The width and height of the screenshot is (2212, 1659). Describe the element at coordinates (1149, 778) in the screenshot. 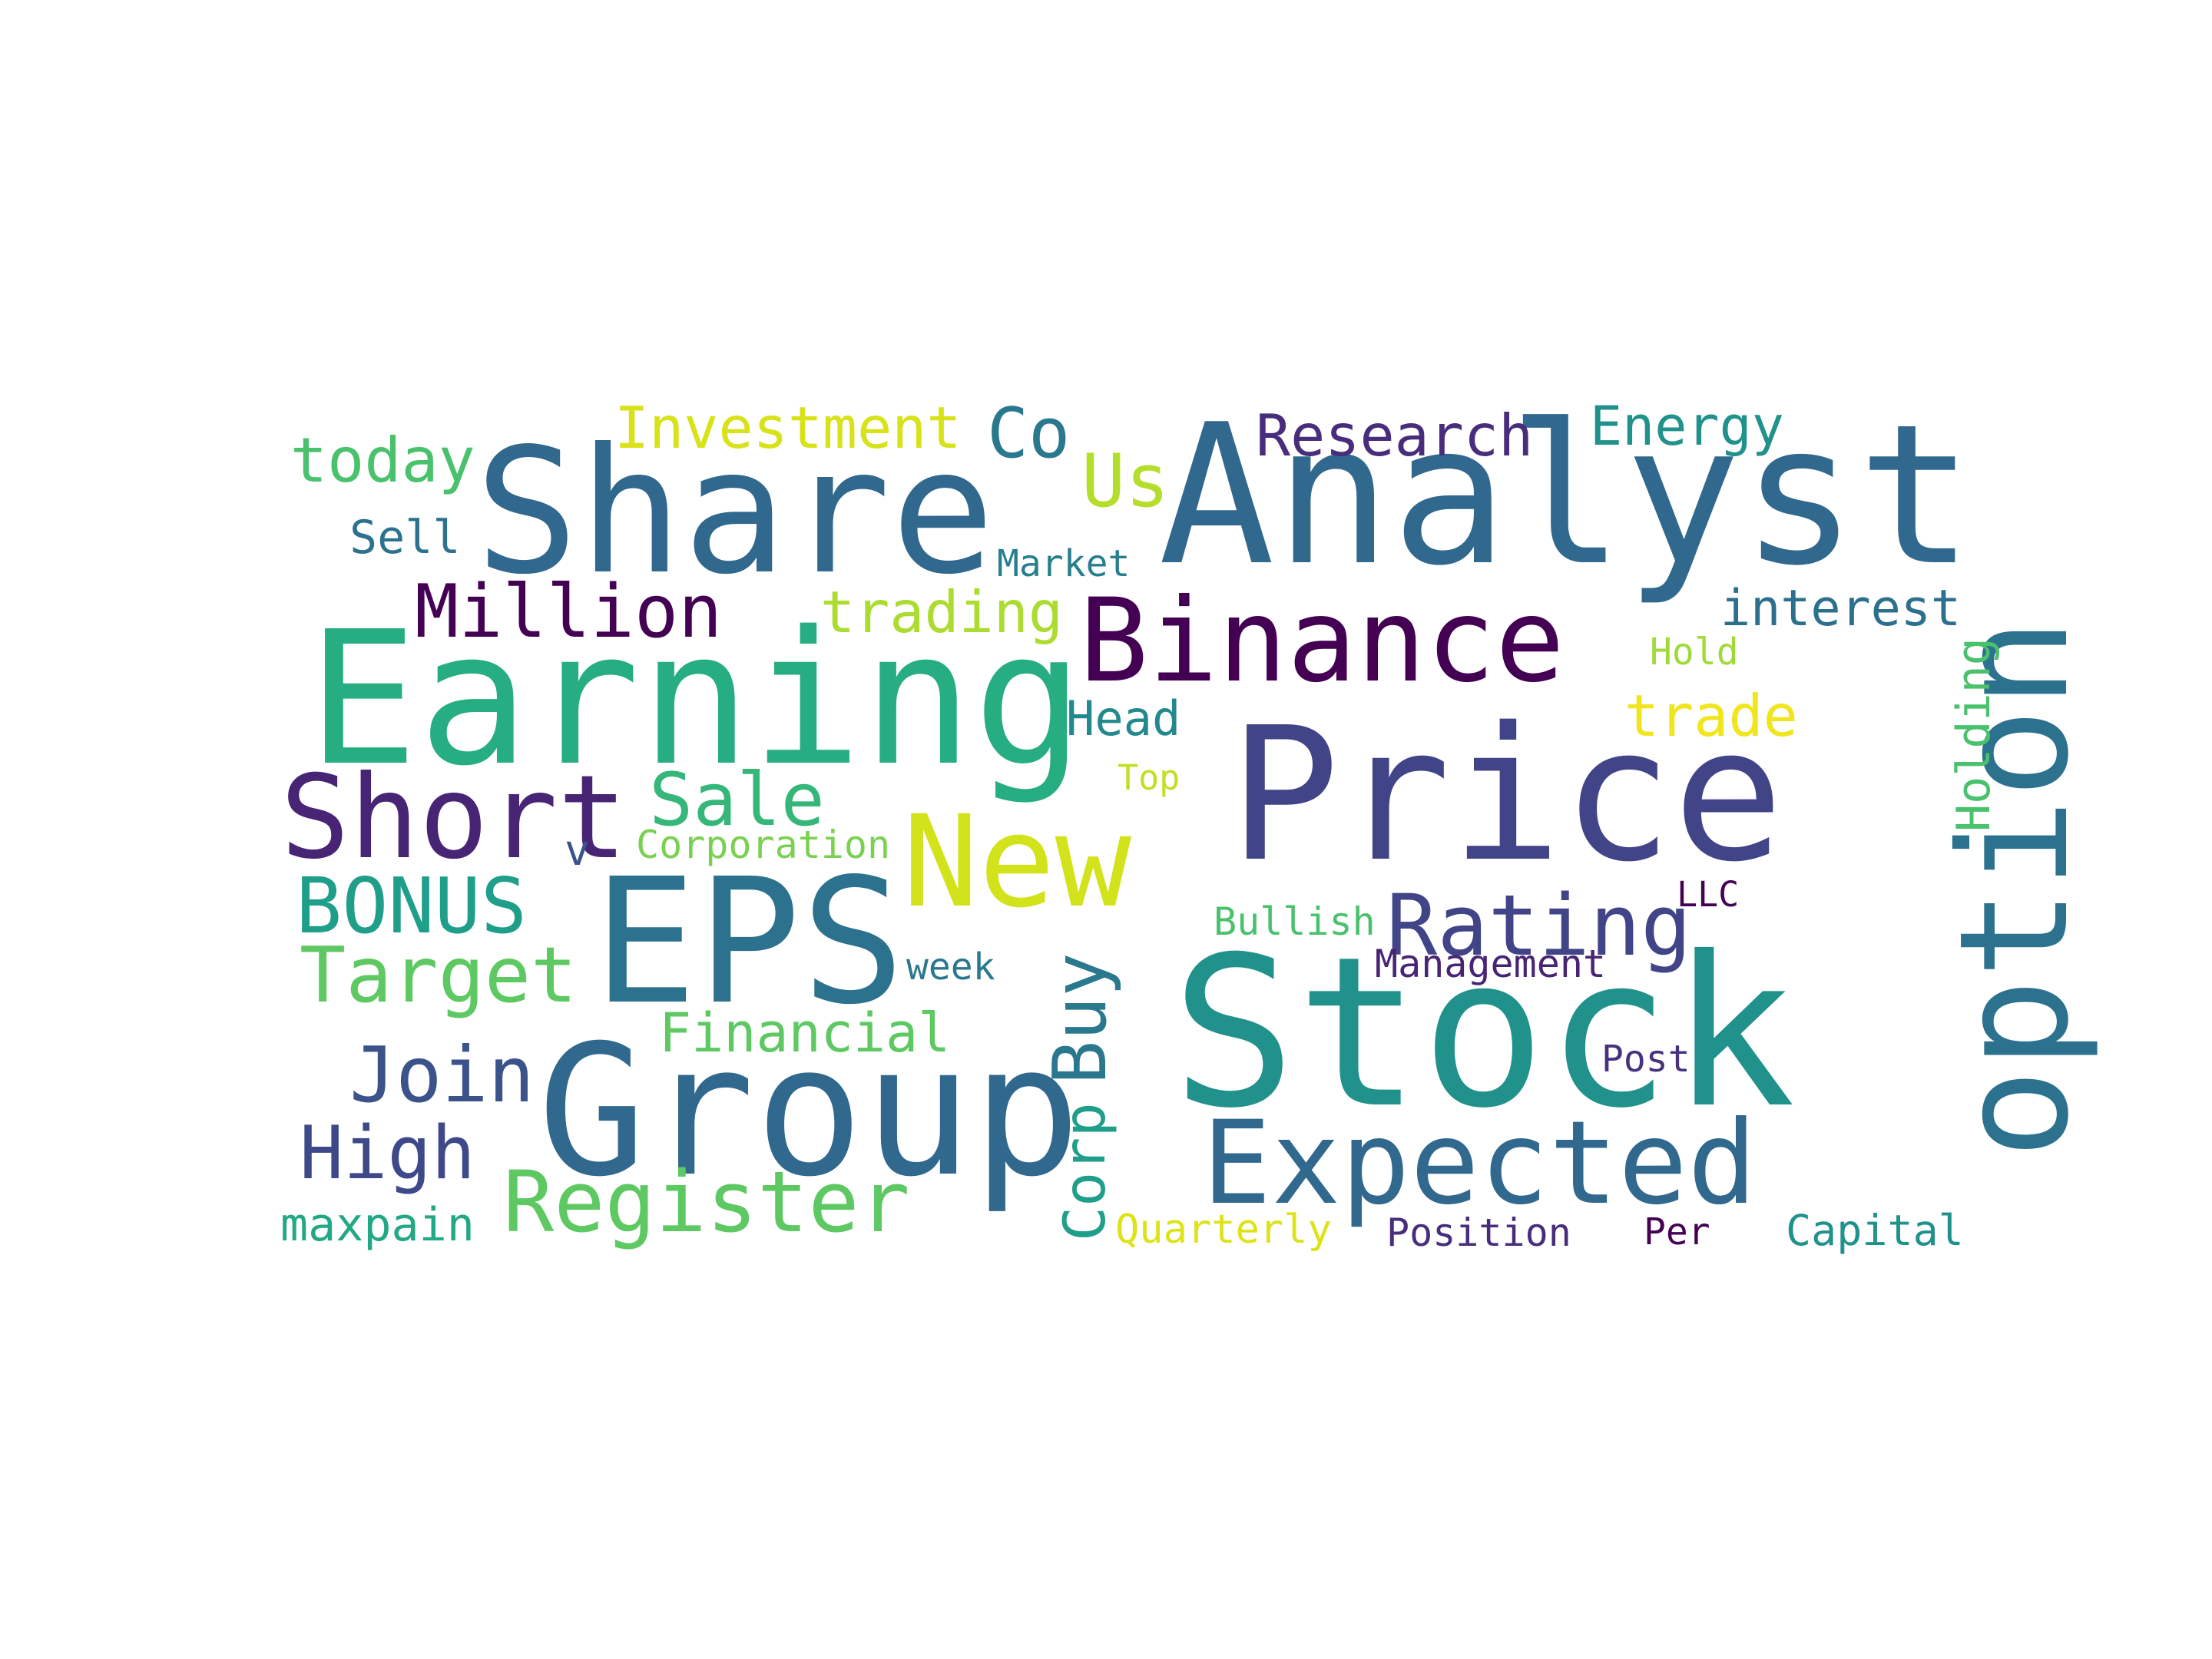

I see `word-top: Top` at that location.